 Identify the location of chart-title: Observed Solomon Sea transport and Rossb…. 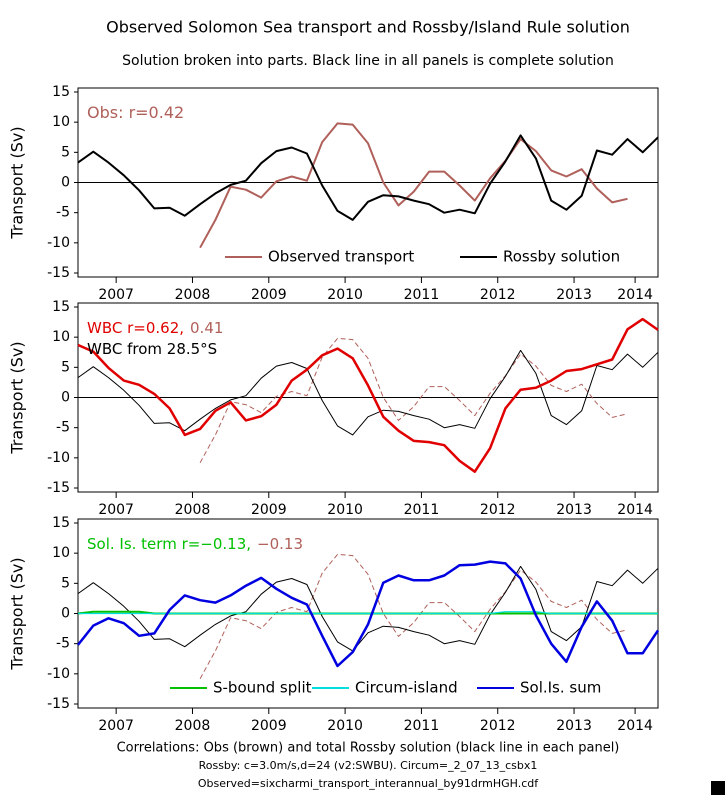
(368, 27).